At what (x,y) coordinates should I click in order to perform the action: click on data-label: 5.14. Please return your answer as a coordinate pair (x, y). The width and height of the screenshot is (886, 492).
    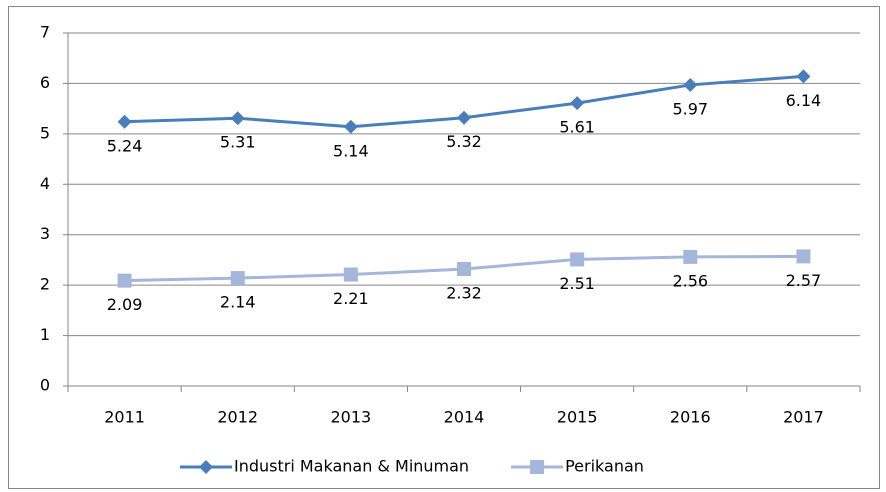
    Looking at the image, I should click on (351, 150).